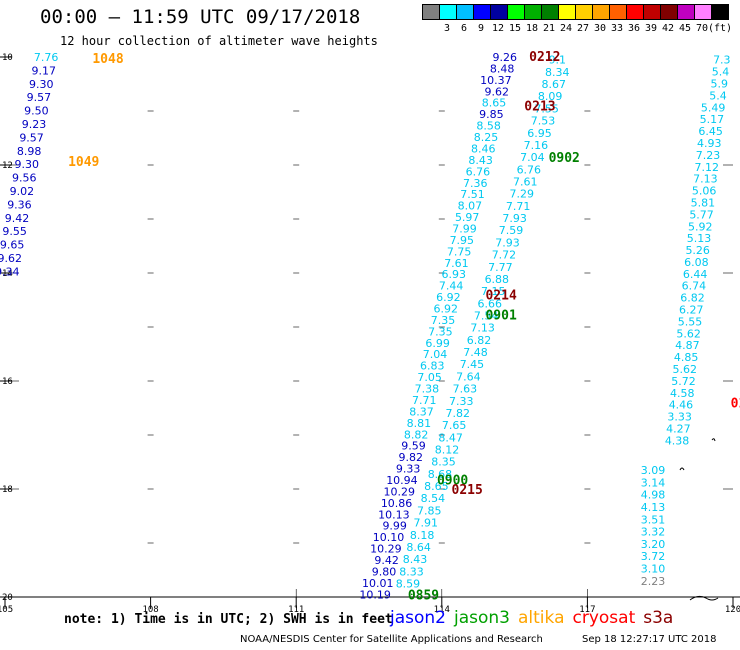  What do you see at coordinates (482, 328) in the screenshot?
I see `wave-height-value: 7.13` at bounding box center [482, 328].